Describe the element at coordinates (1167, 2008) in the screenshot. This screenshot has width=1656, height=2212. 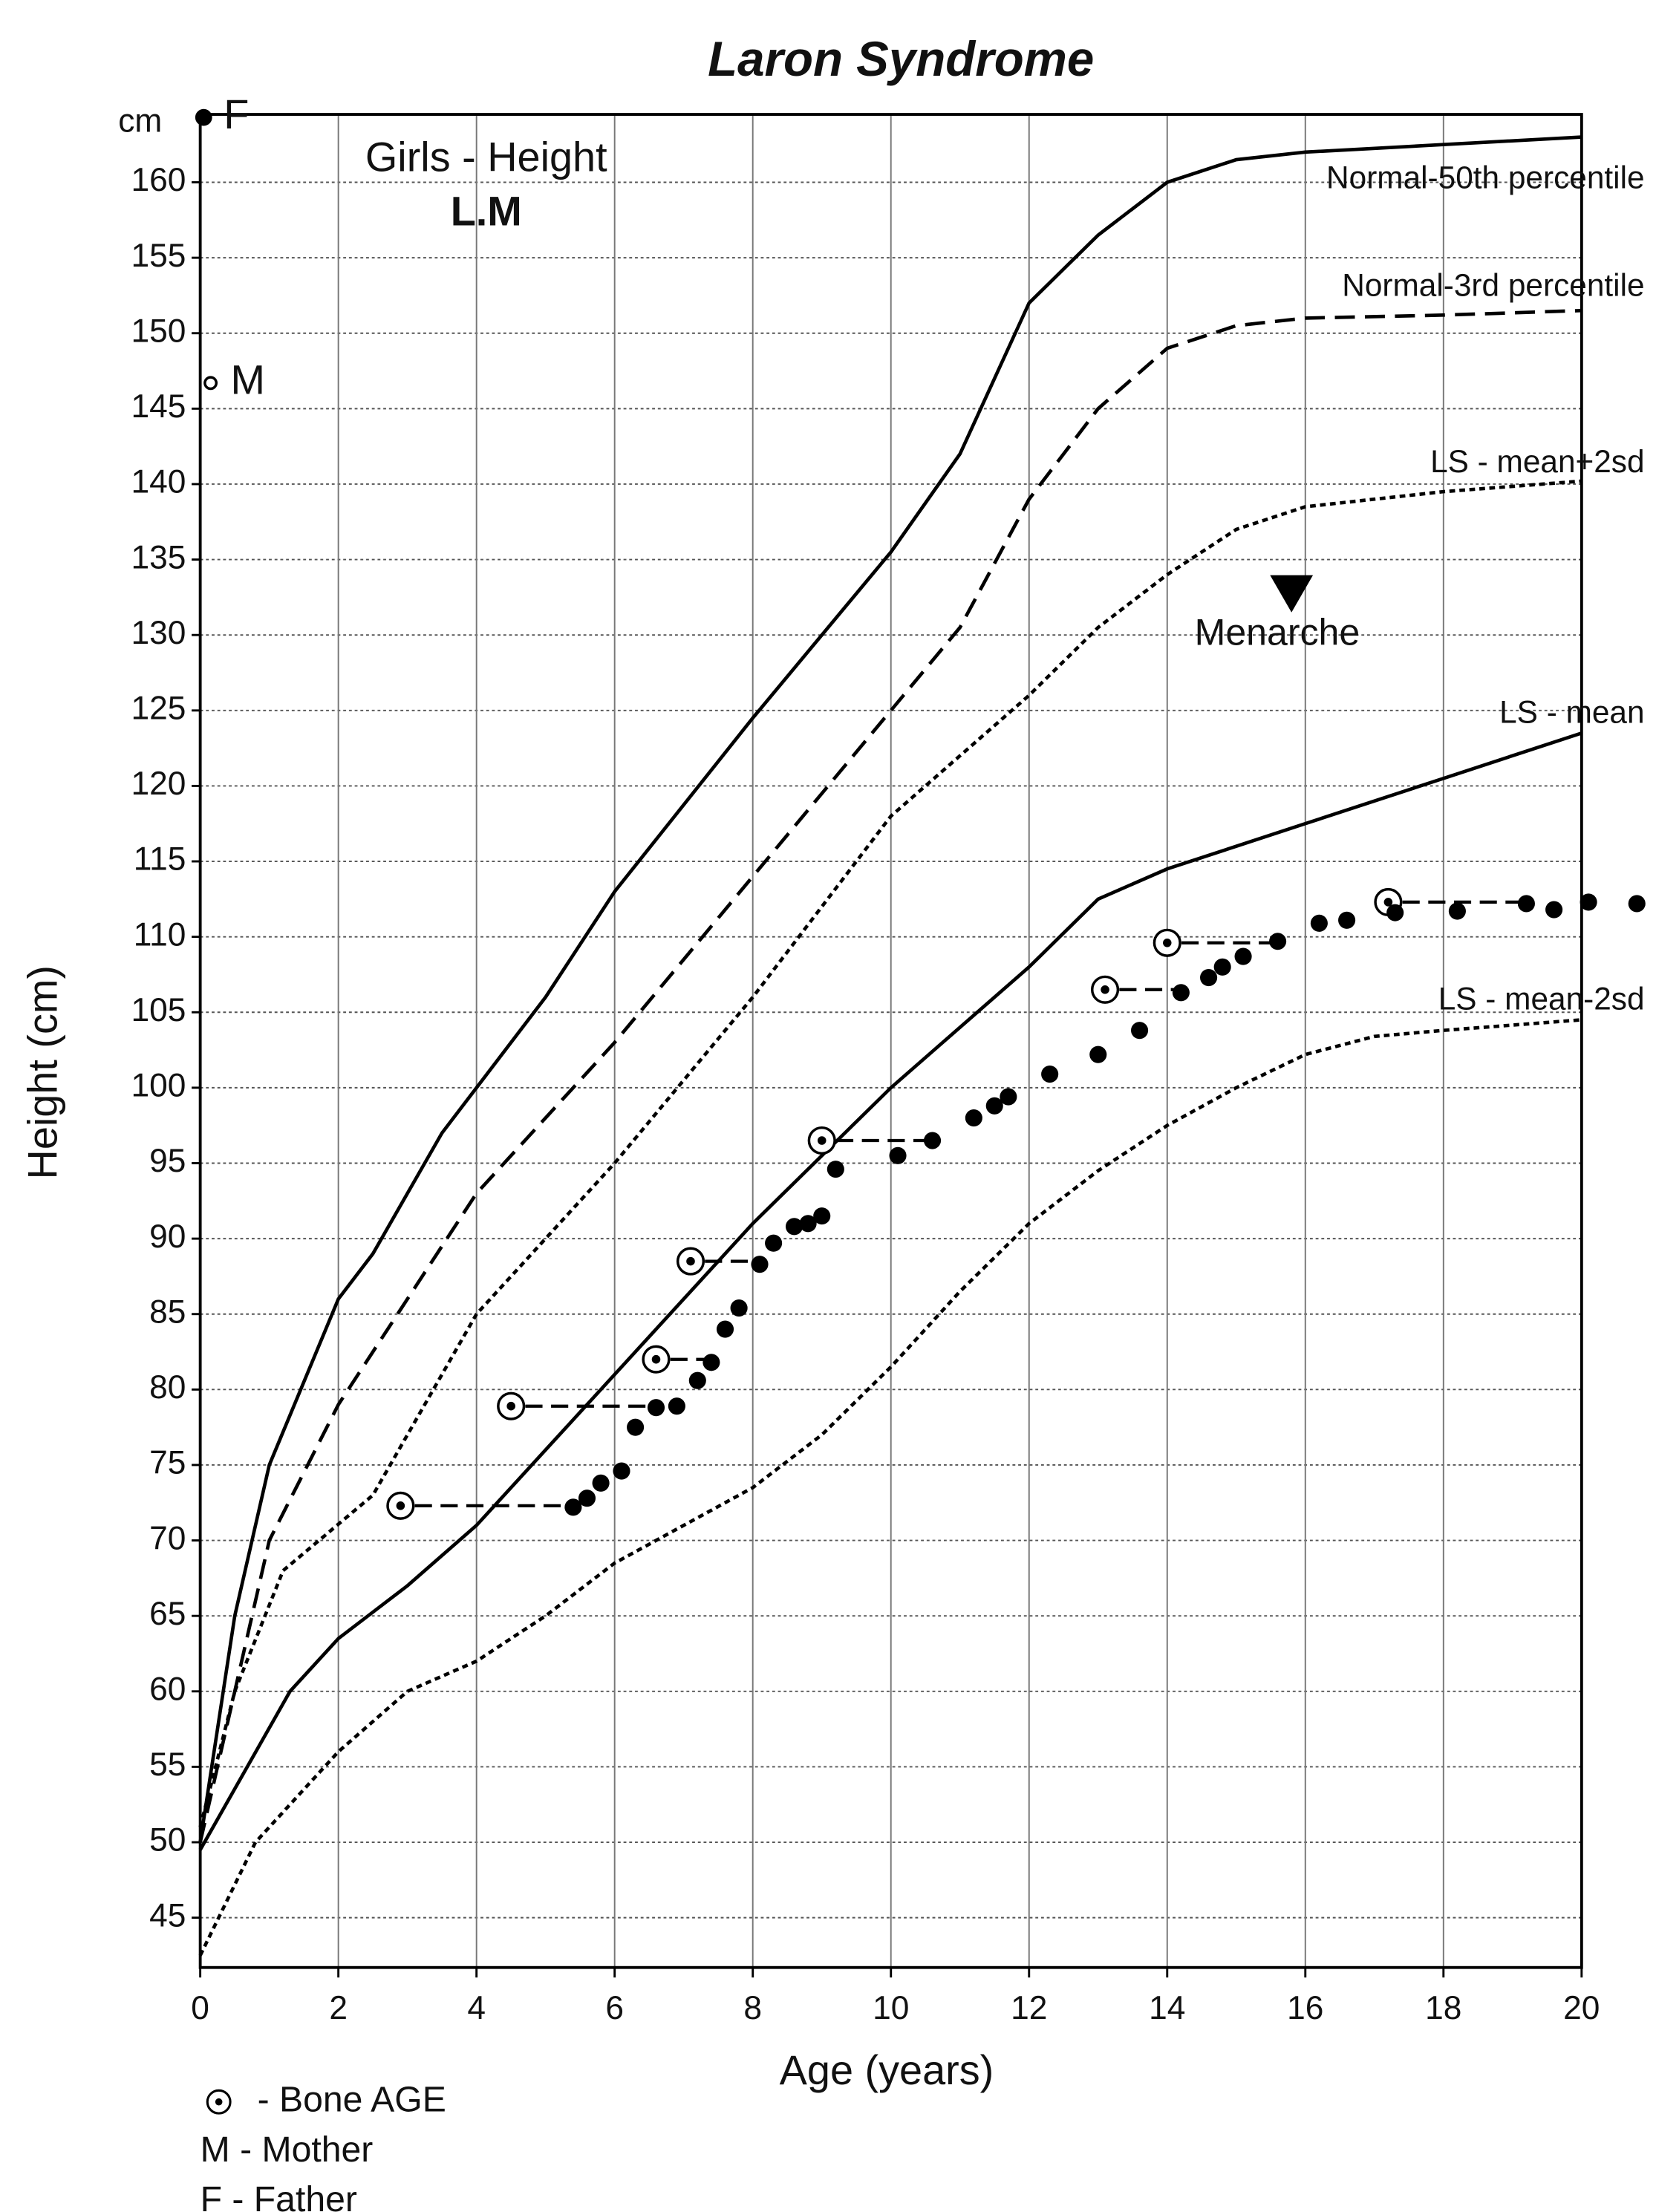
I see `x-tick-label: 14` at that location.